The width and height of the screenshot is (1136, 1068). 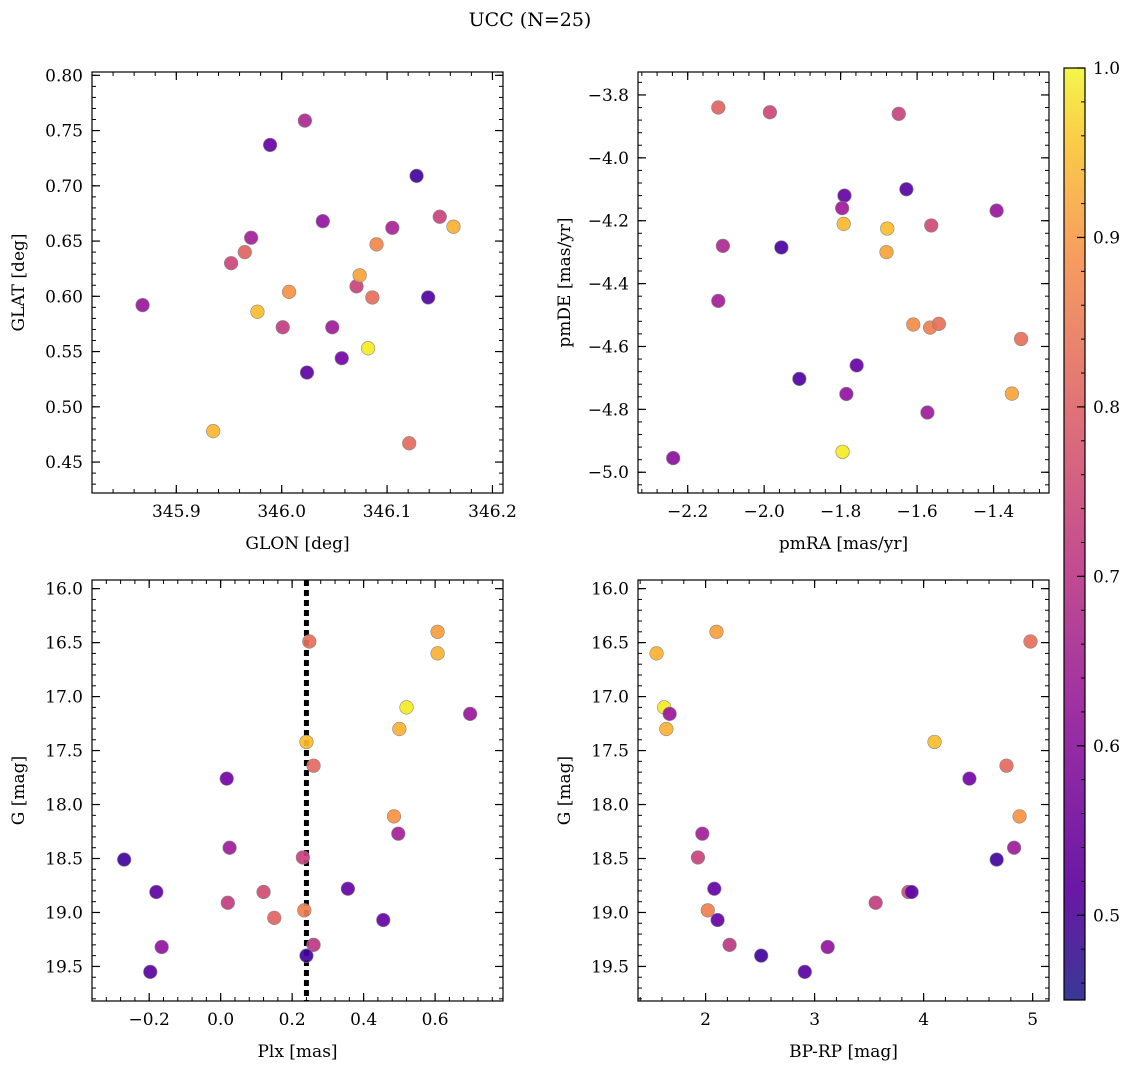 What do you see at coordinates (292, 1020) in the screenshot?
I see `x-tick-label: 0.2` at bounding box center [292, 1020].